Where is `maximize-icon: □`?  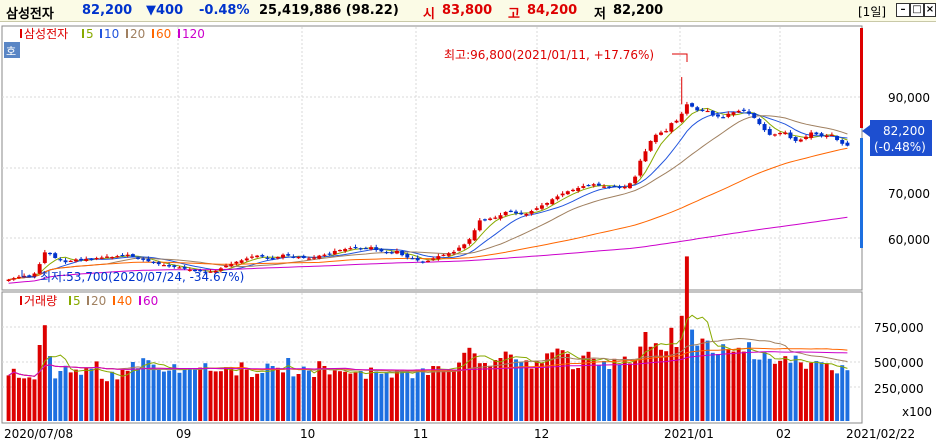 maximize-icon: □ is located at coordinates (917, 10).